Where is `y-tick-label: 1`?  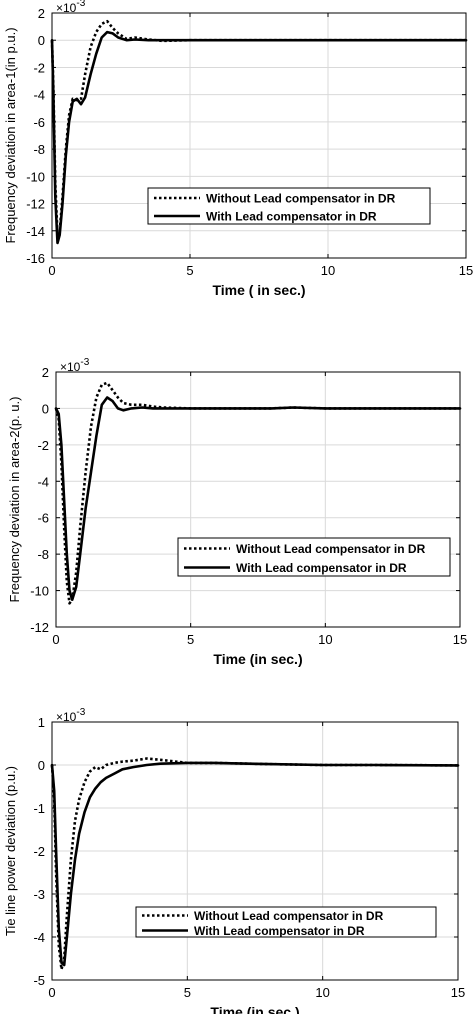
y-tick-label: 1 is located at coordinates (41, 722).